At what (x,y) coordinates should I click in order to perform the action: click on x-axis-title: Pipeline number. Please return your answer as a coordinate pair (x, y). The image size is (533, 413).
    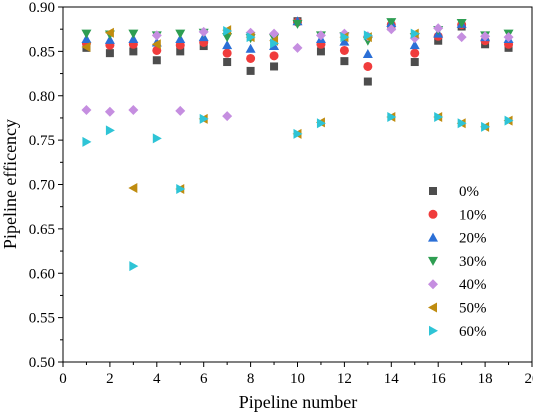
    Looking at the image, I should click on (298, 402).